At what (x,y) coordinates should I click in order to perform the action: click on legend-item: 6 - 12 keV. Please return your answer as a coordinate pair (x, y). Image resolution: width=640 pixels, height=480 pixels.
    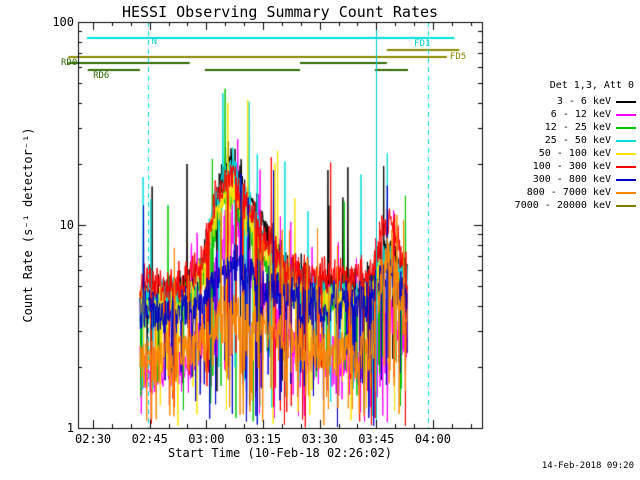
    Looking at the image, I should click on (572, 114).